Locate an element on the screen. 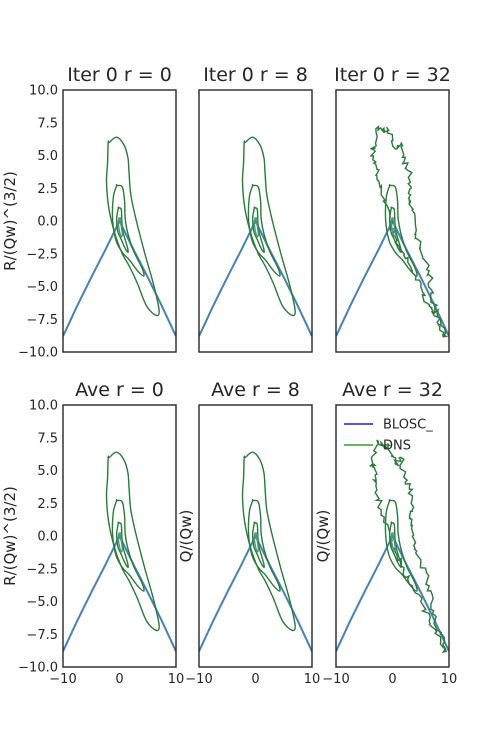 Image resolution: width=500 pixels, height=750 pixels. panel-2: Iter 0 r = 8 is located at coordinates (255, 208).